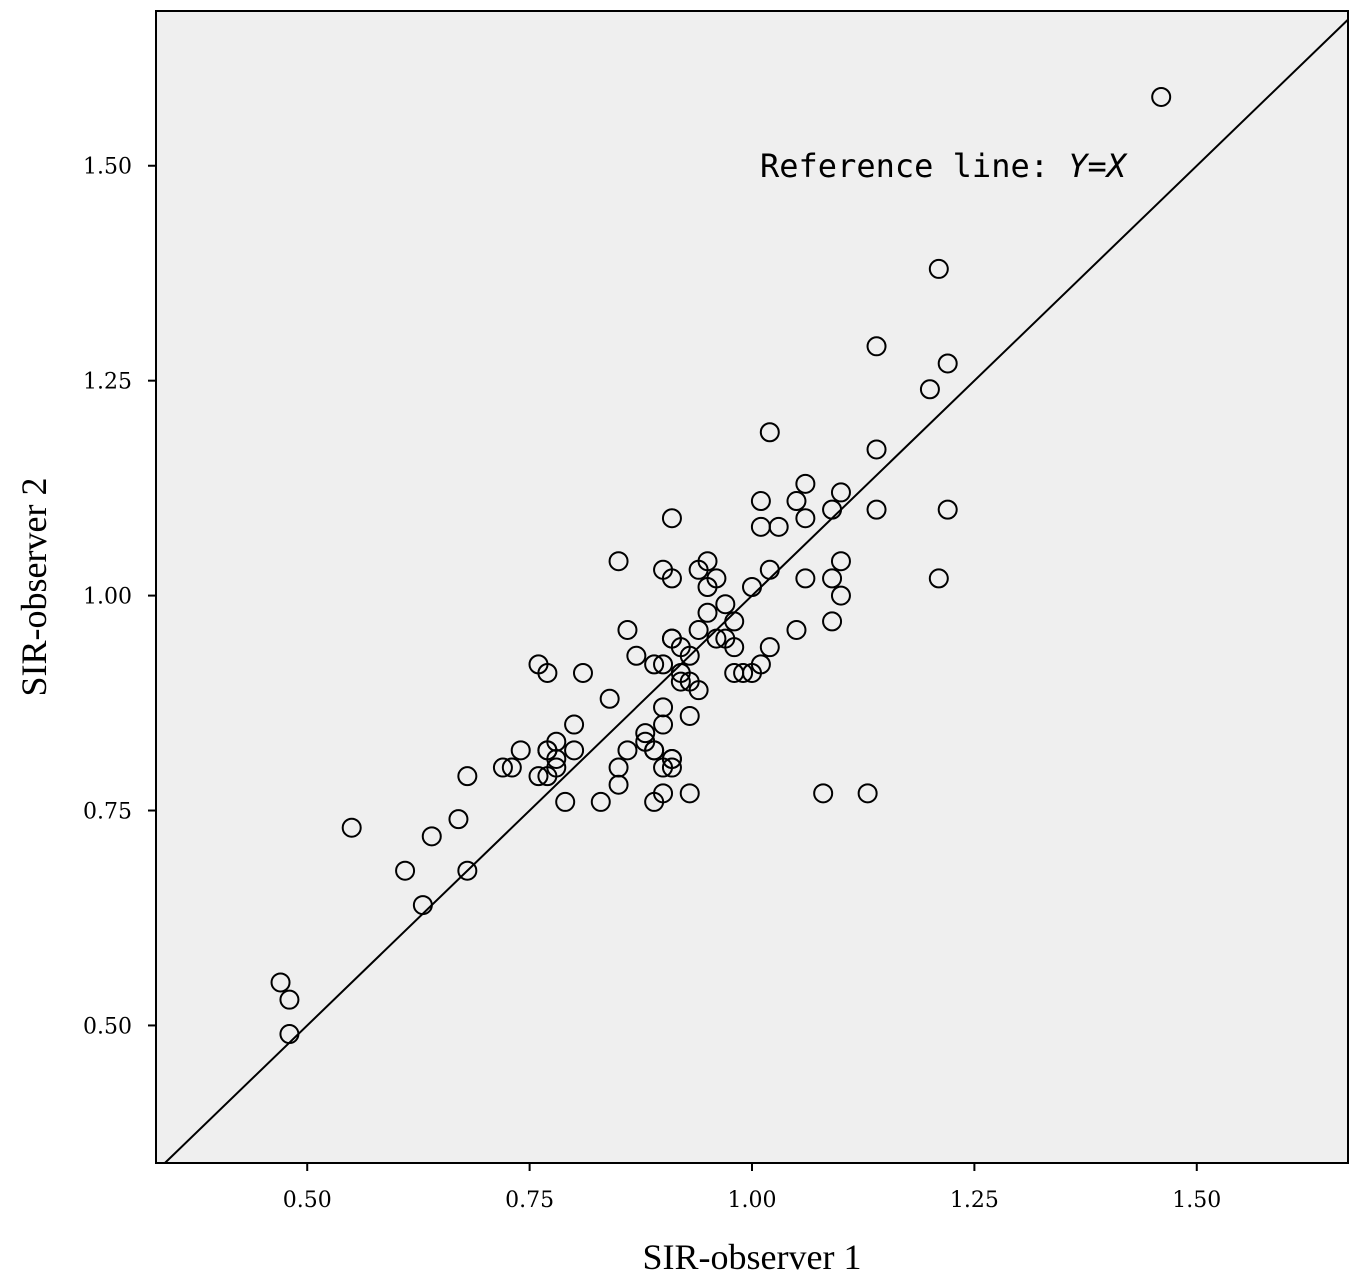 Image resolution: width=1360 pixels, height=1284 pixels. What do you see at coordinates (1098, 166) in the screenshot?
I see `reference-line-label-equation: Y=X` at bounding box center [1098, 166].